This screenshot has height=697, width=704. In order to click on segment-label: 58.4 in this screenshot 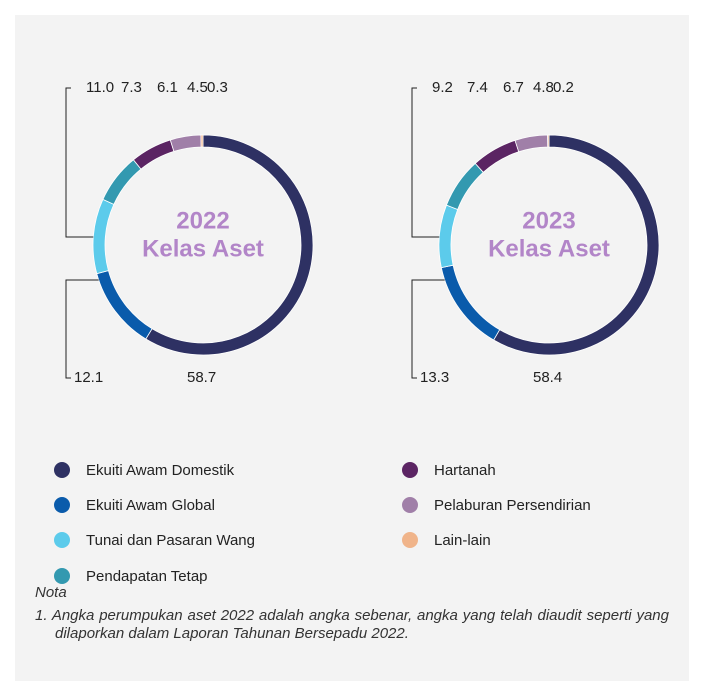, I will do `click(547, 377)`.